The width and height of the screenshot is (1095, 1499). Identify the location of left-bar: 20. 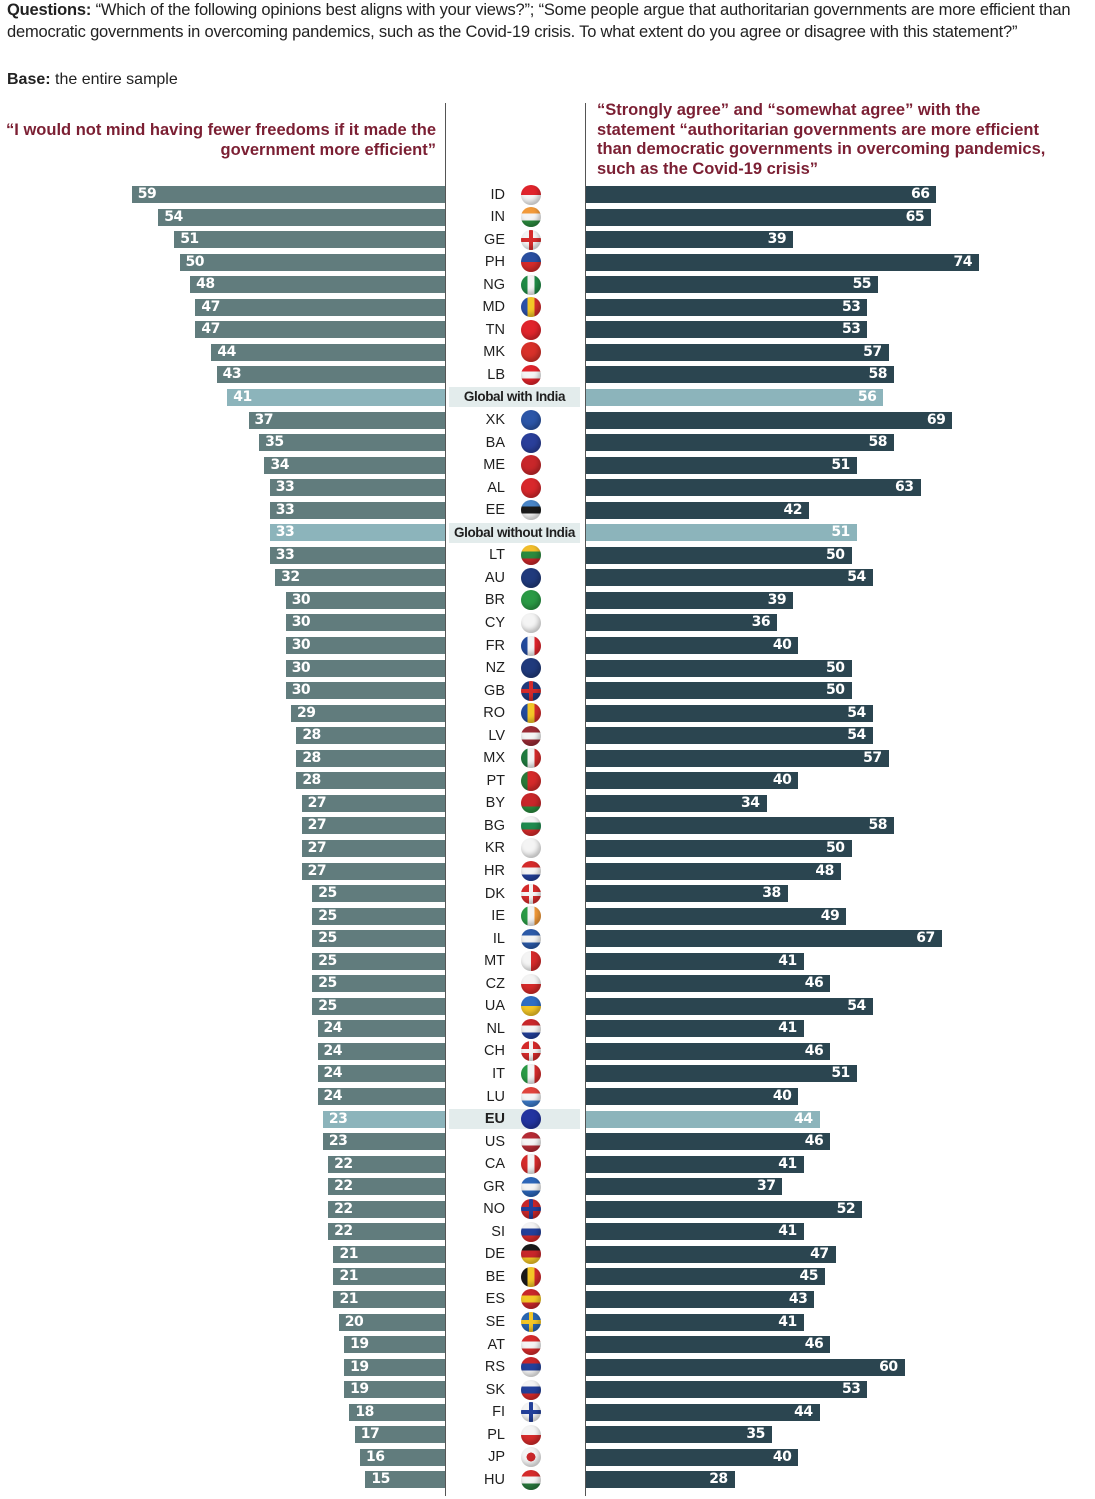
(391, 1322).